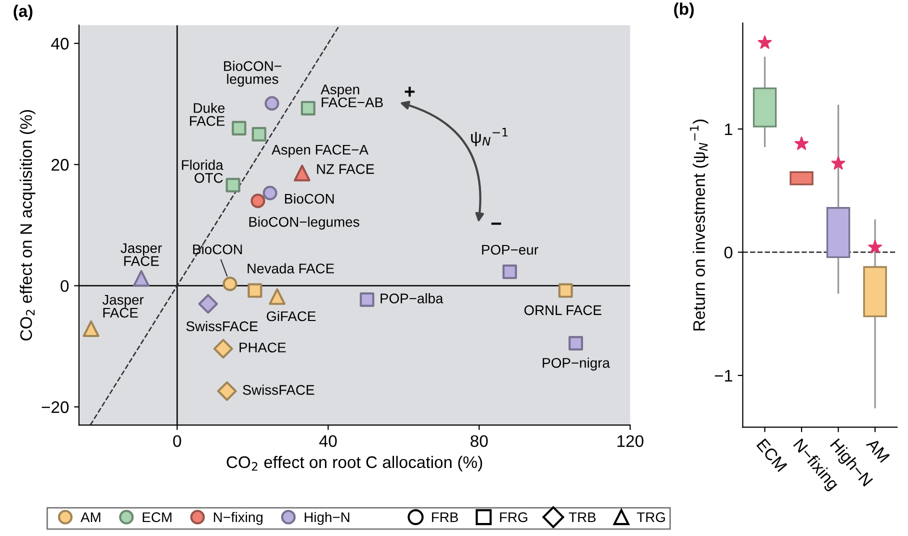  I want to click on y-axis-title: Return on investment (ψ$_{N}$$^{−1}$), so click(699, 225).